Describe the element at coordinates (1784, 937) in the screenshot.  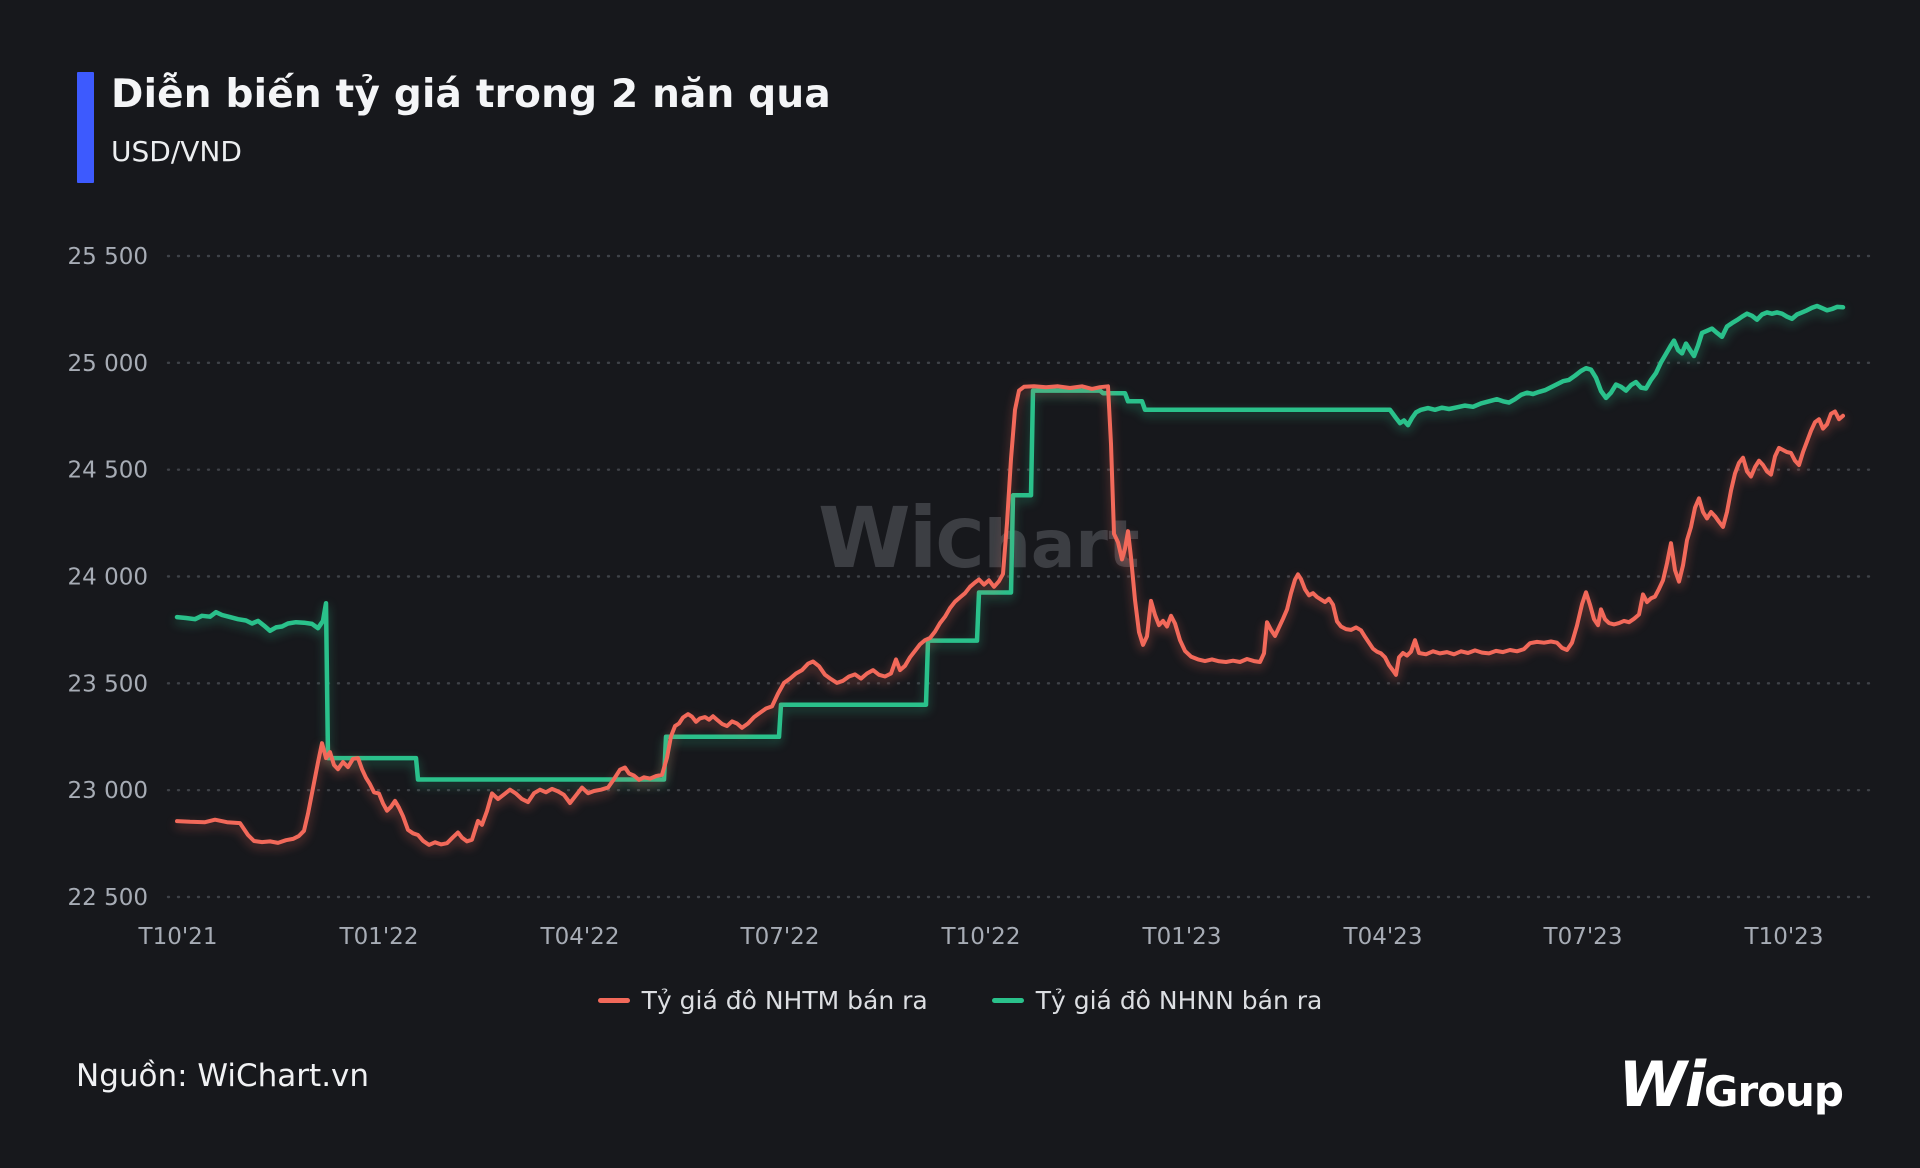
I see `x-tick-label: T10'23` at that location.